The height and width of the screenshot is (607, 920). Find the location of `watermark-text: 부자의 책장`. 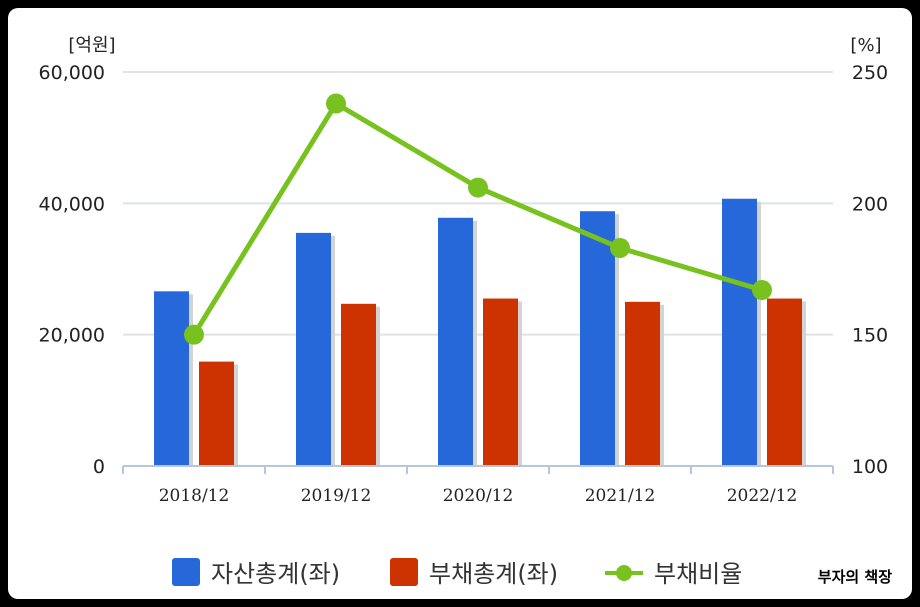

watermark-text: 부자의 책장 is located at coordinates (855, 577).